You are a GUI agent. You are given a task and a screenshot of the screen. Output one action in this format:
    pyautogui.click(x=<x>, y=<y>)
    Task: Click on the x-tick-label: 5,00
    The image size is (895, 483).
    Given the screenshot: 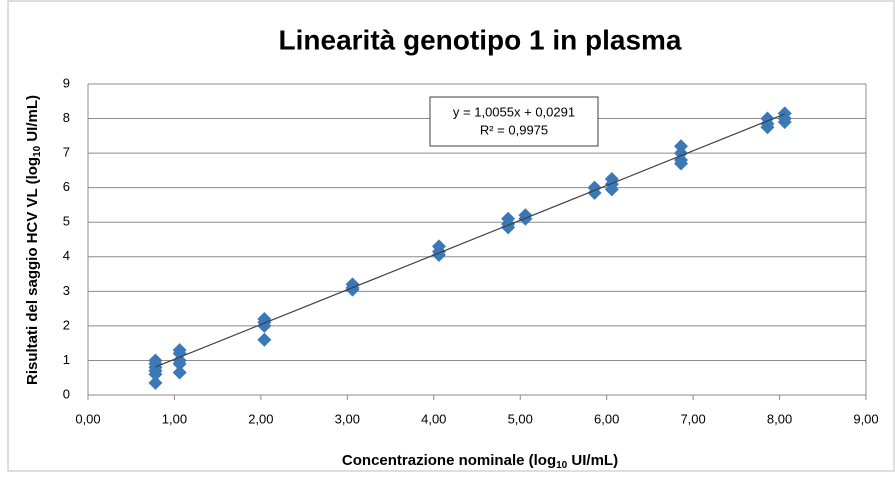 What is the action you would take?
    pyautogui.click(x=520, y=418)
    